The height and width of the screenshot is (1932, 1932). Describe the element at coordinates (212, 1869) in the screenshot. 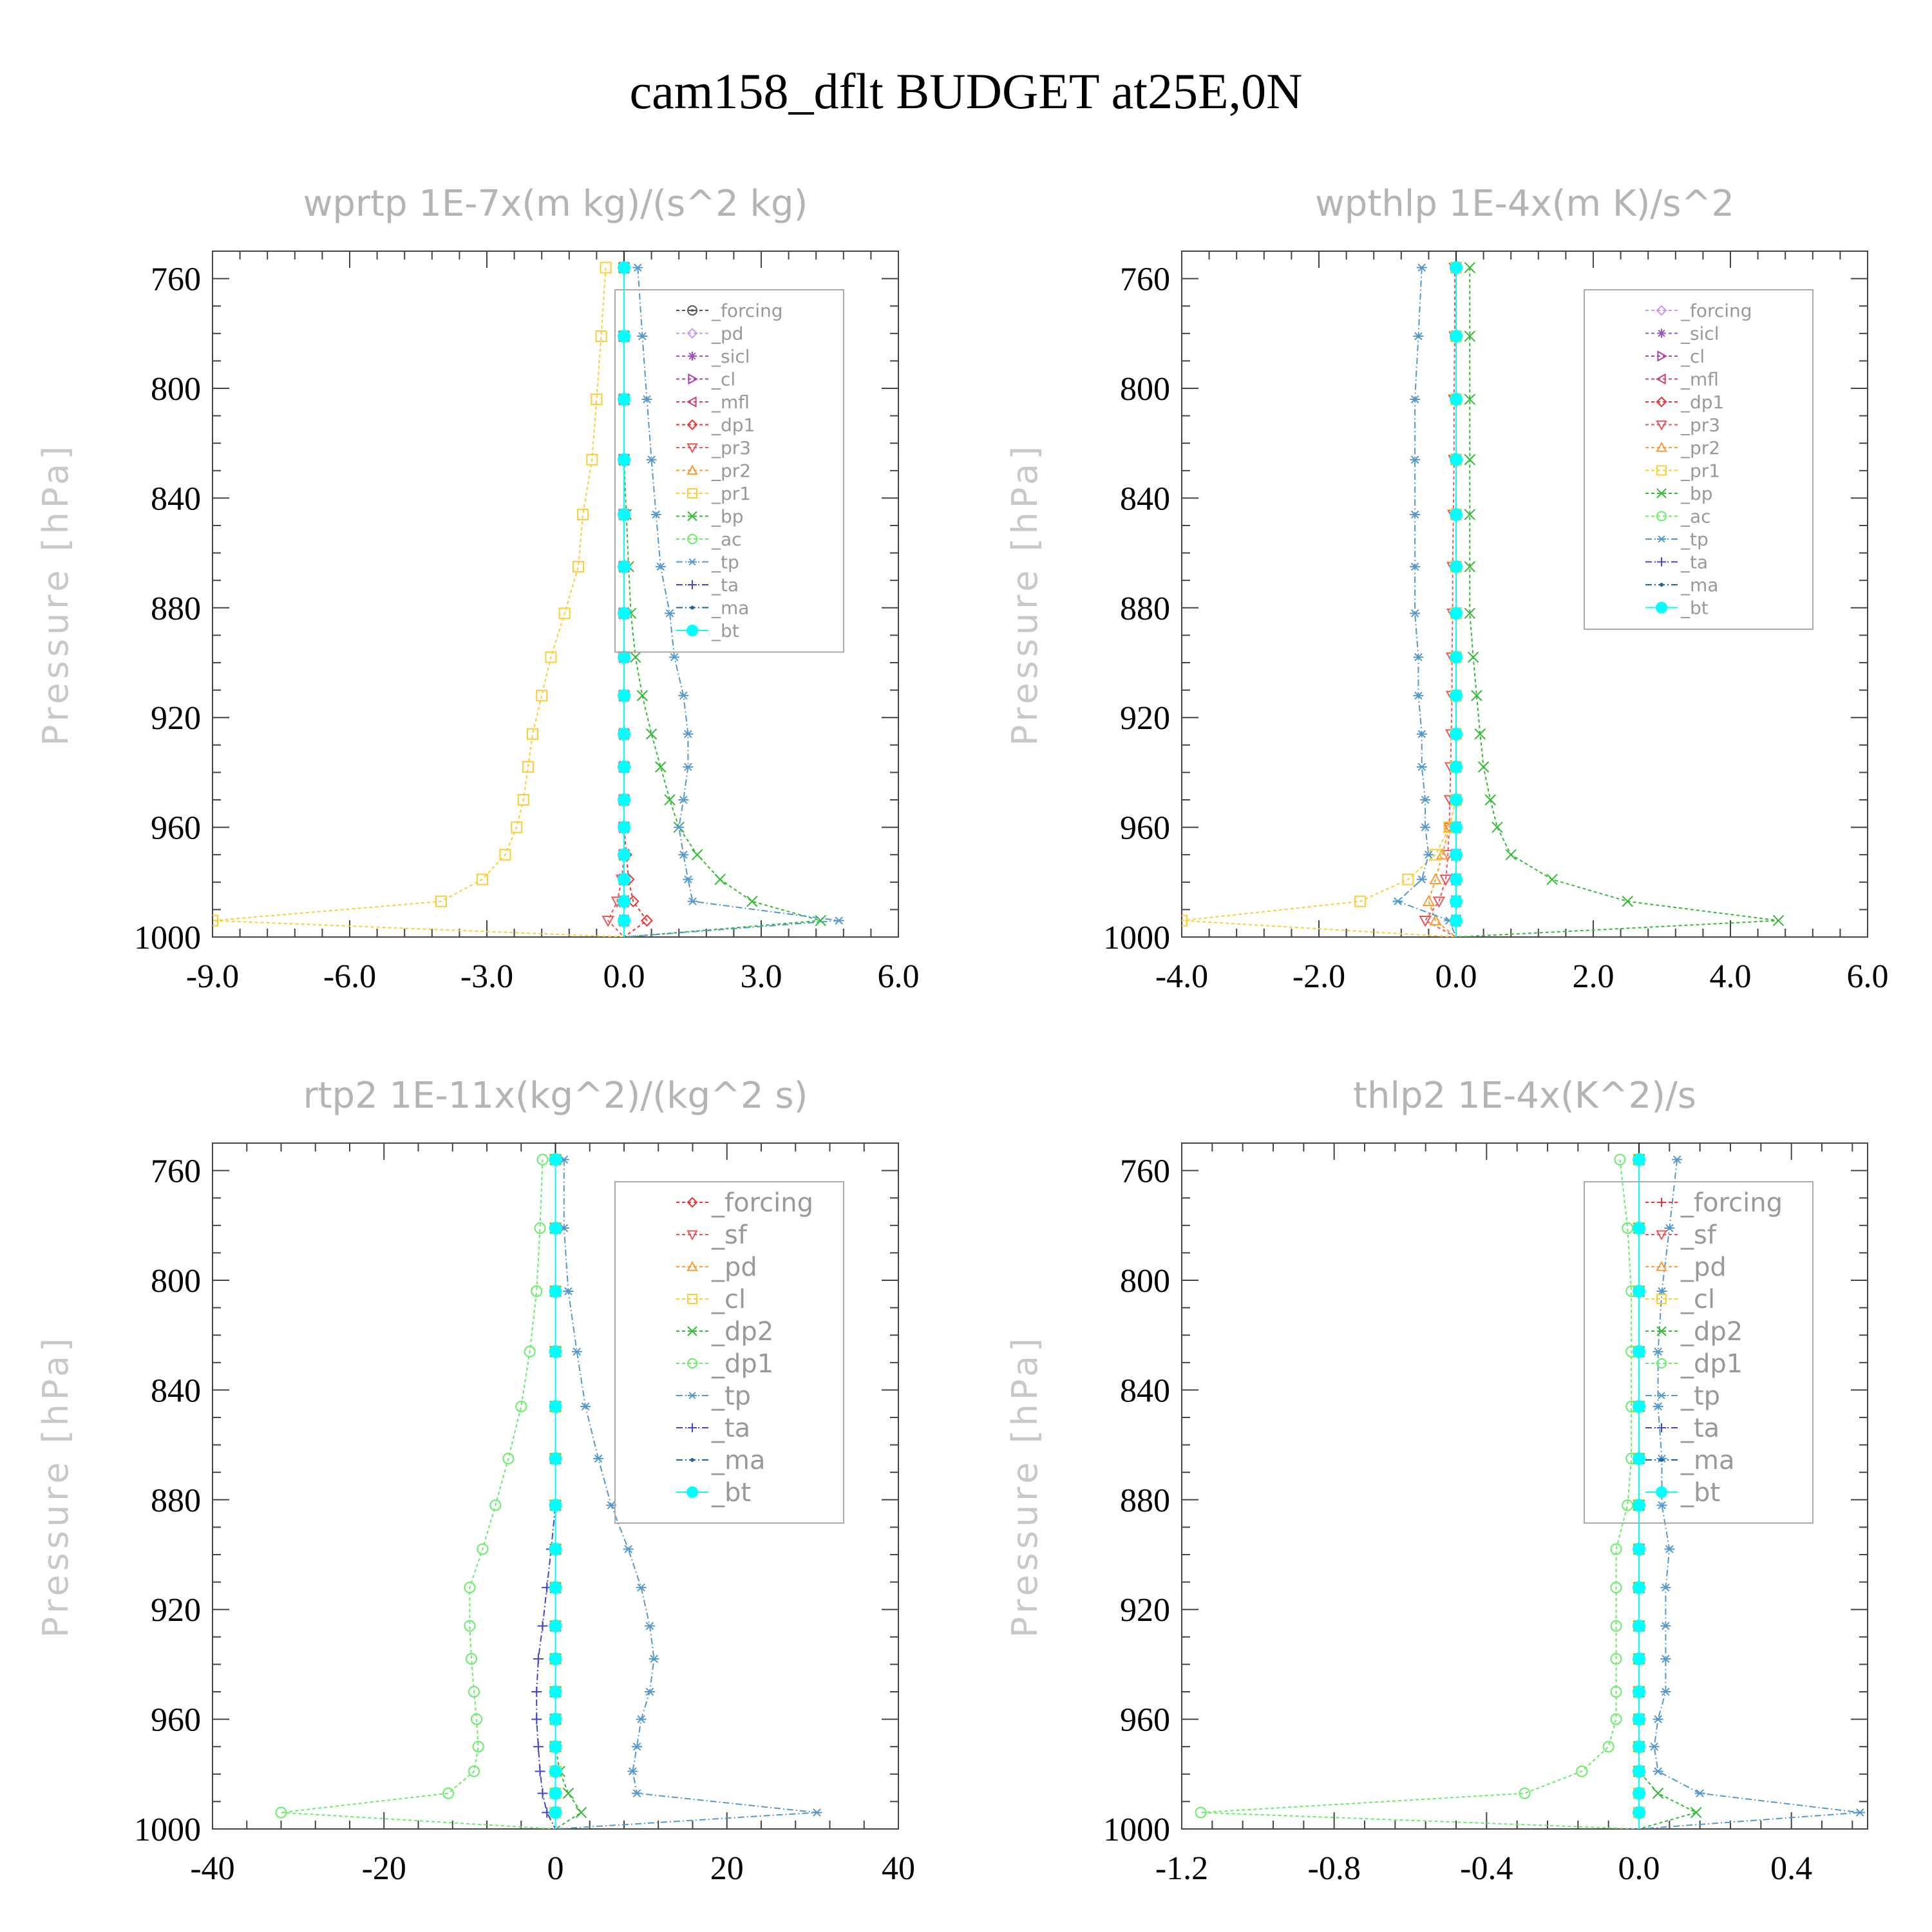

I see `x-tick-label: -40` at that location.